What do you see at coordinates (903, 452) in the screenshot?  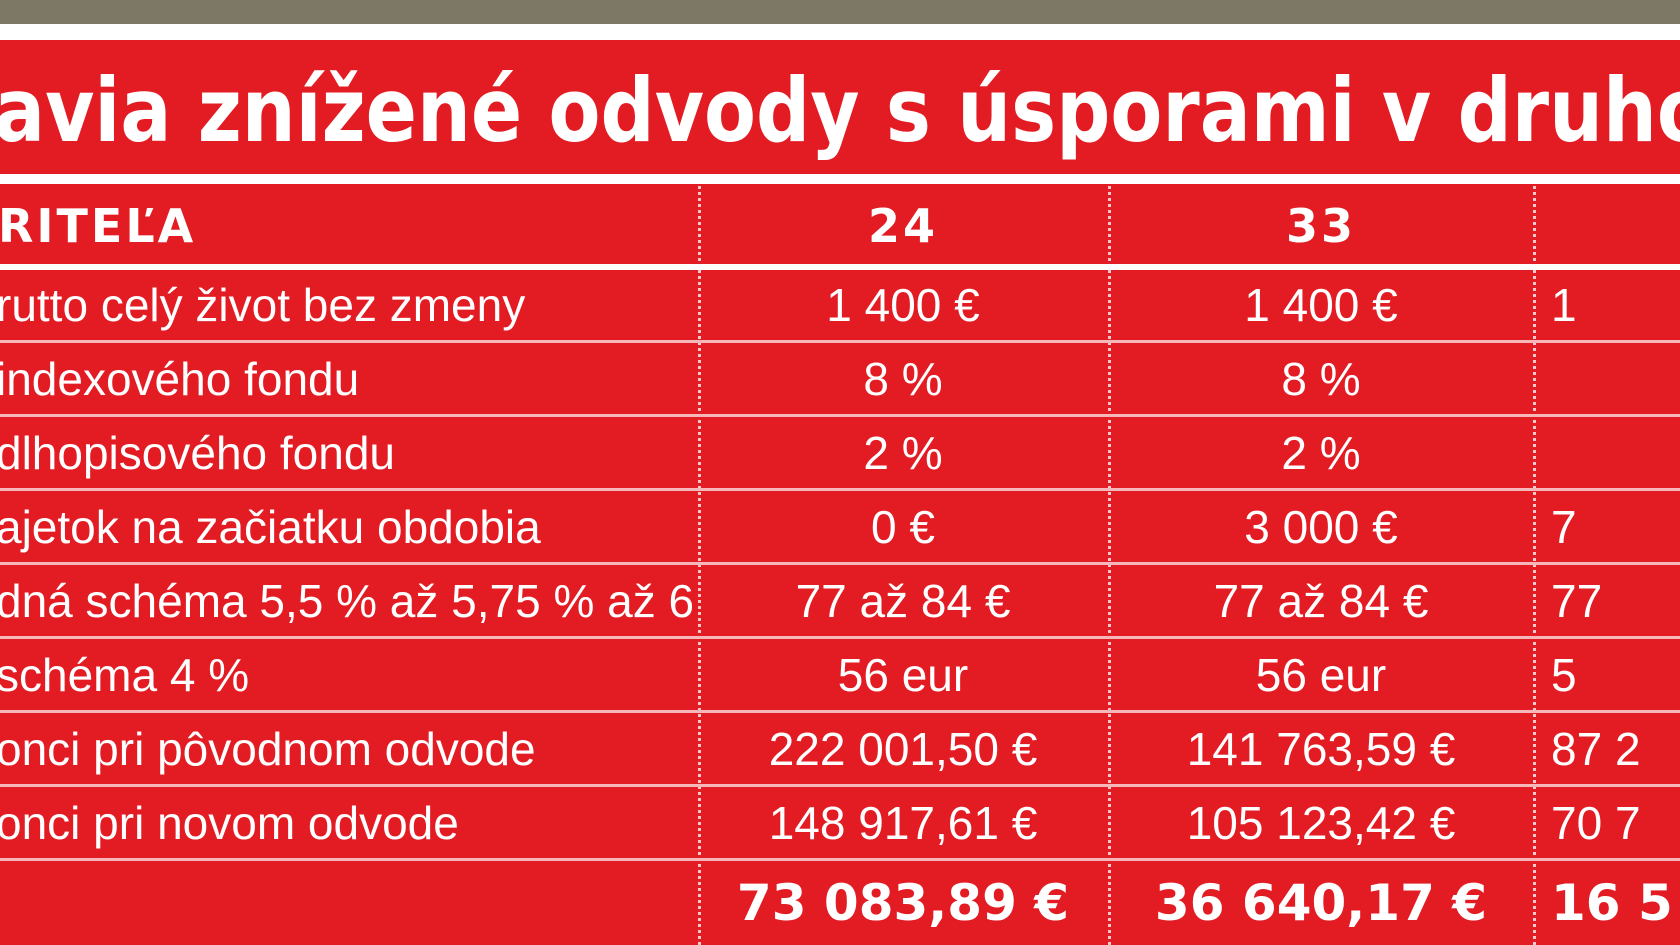 I see `row-value-24: 2 %` at bounding box center [903, 452].